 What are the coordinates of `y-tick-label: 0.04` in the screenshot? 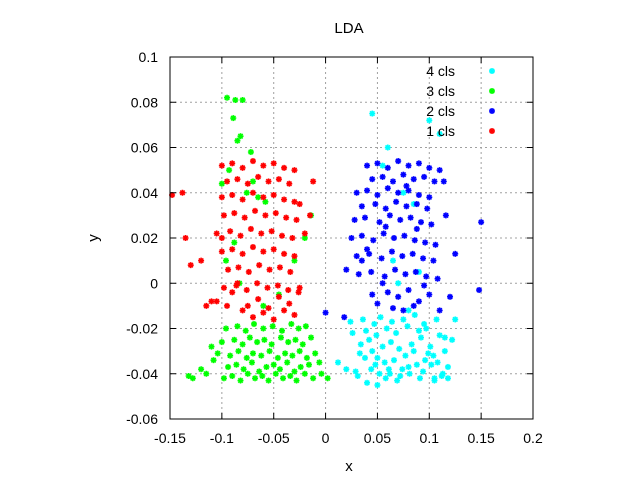 It's located at (144, 193).